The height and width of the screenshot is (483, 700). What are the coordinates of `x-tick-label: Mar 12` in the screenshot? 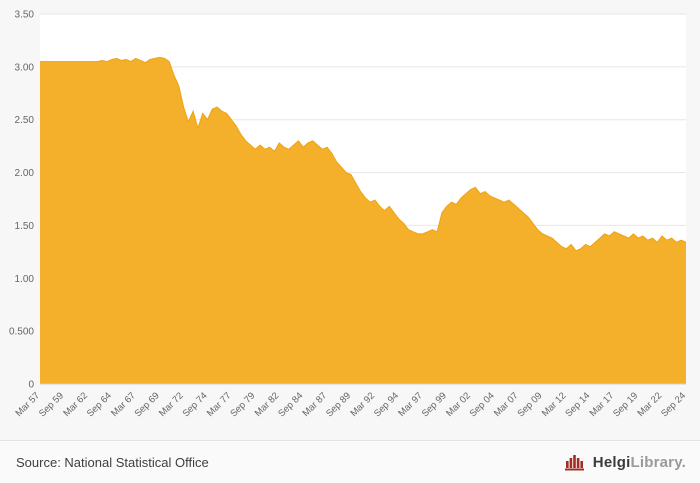 It's located at (554, 404).